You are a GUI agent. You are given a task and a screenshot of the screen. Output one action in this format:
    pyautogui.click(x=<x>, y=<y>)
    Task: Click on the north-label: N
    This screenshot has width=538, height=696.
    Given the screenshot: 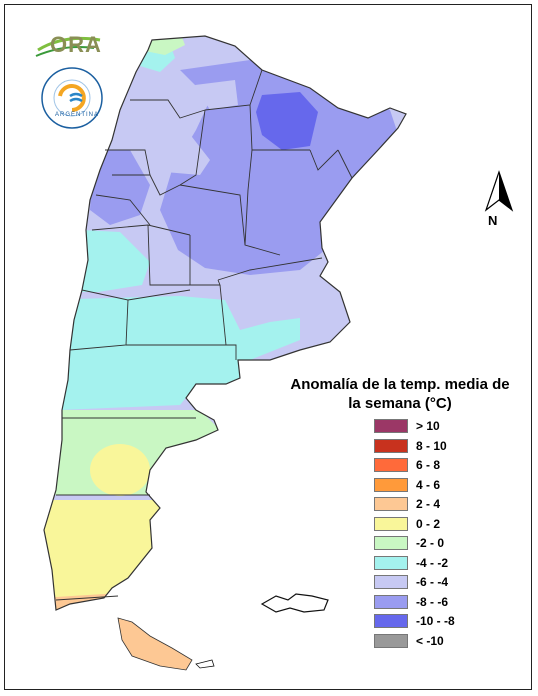 What is the action you would take?
    pyautogui.click(x=493, y=220)
    